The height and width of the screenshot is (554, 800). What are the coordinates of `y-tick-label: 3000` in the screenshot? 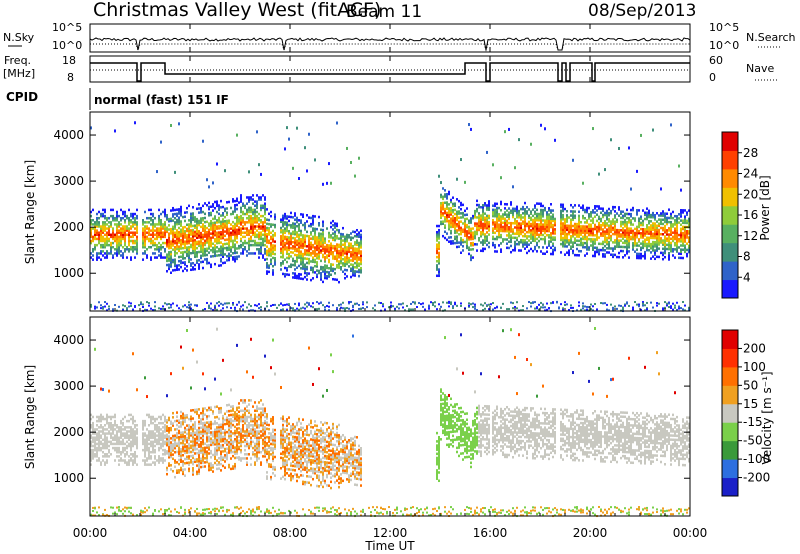 It's located at (68, 181).